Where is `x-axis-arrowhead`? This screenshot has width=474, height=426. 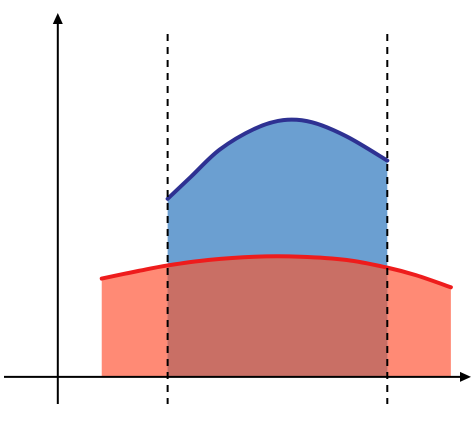 x-axis-arrowhead is located at coordinates (465, 376).